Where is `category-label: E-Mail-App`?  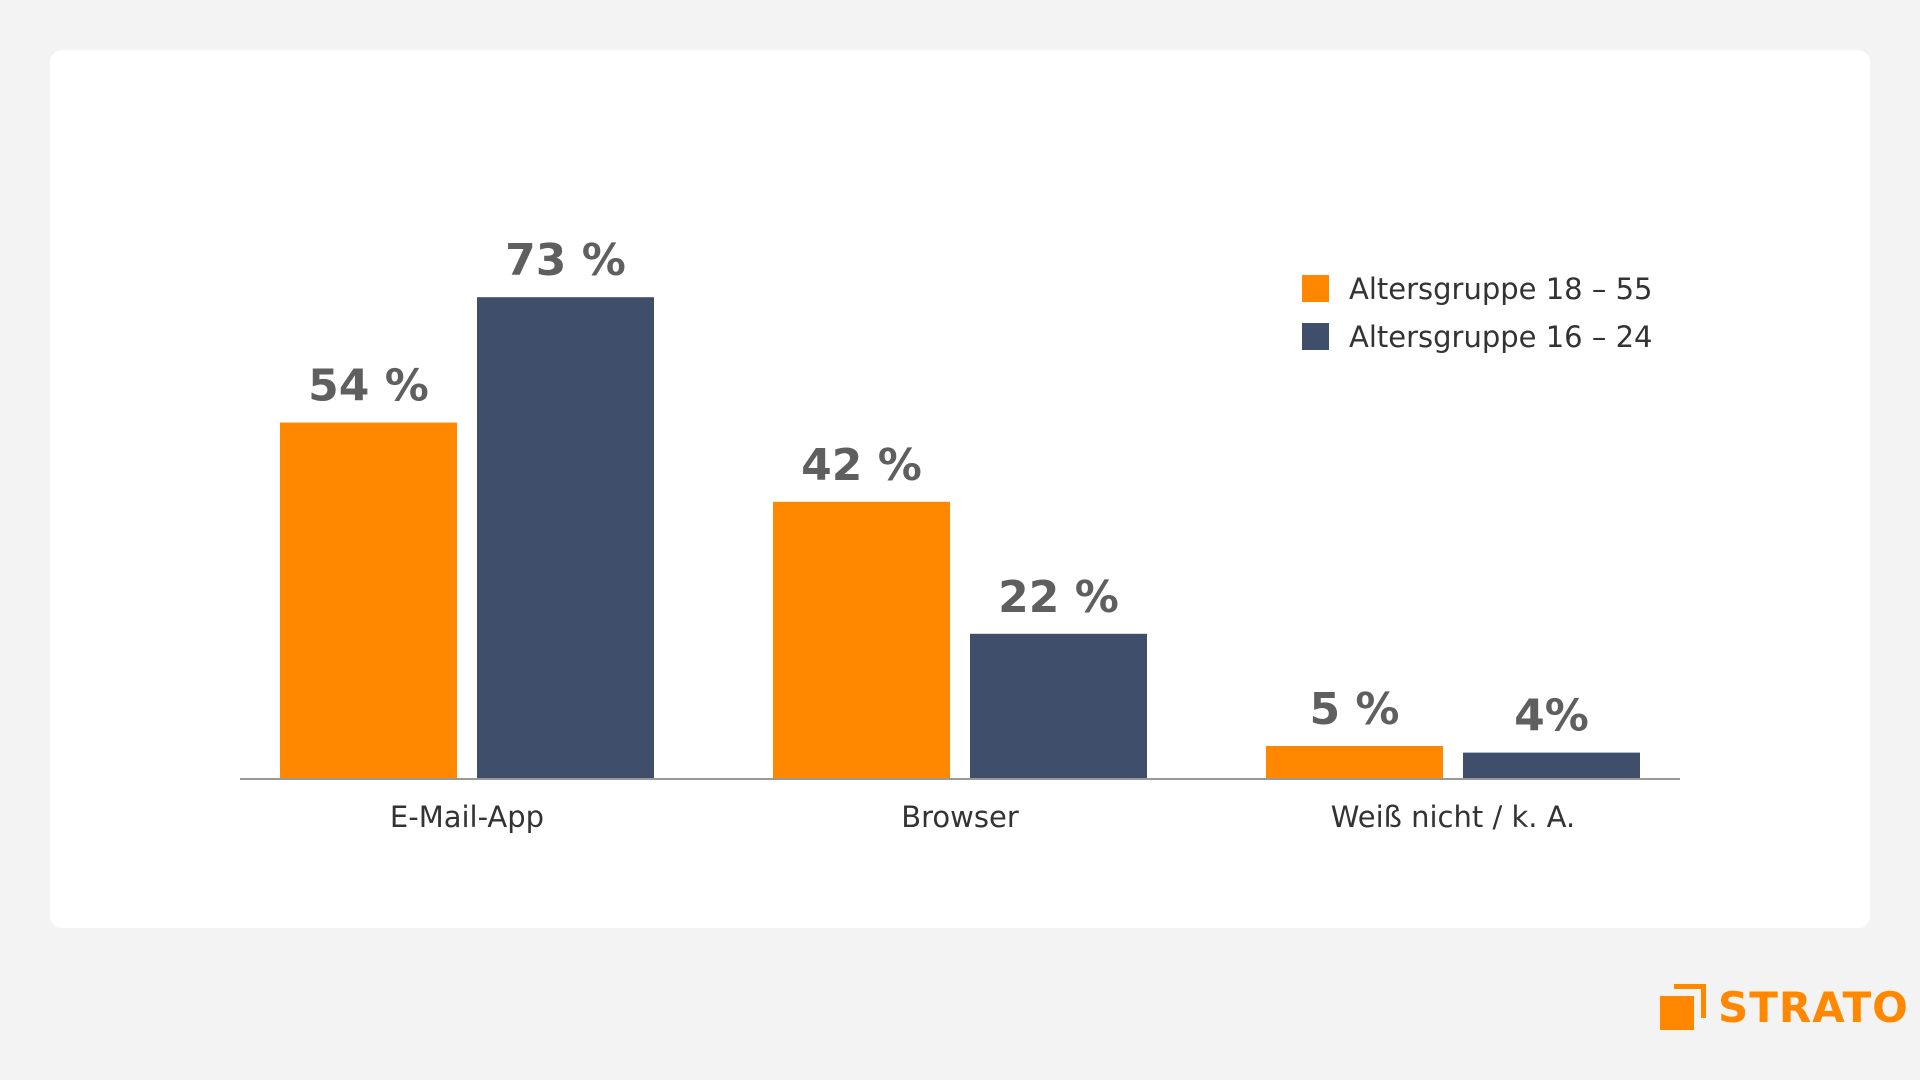 category-label: E-Mail-App is located at coordinates (467, 817).